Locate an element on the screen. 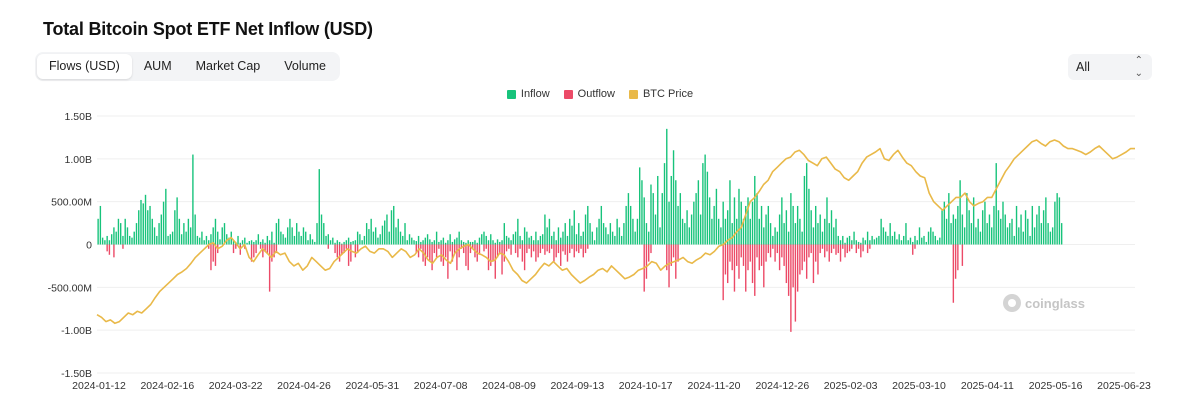 Image resolution: width=1200 pixels, height=418 pixels. chart-legend: Inflow Outflow BTC Price is located at coordinates (600, 94).